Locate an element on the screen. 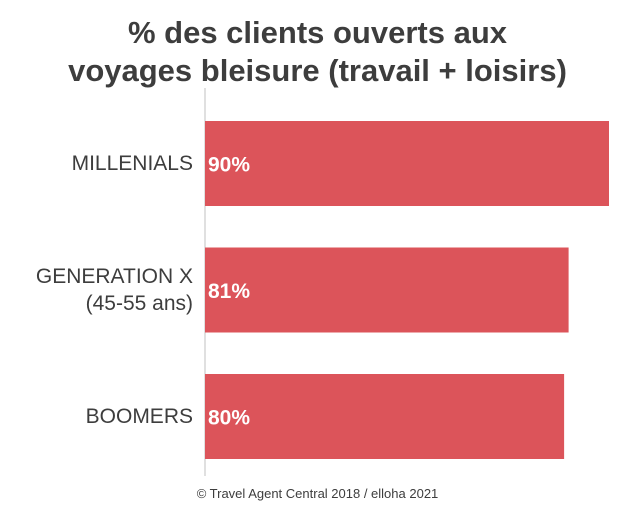 Image resolution: width=635 pixels, height=515 pixels. category-label-0-line1: MILLENIALS is located at coordinates (132, 163).